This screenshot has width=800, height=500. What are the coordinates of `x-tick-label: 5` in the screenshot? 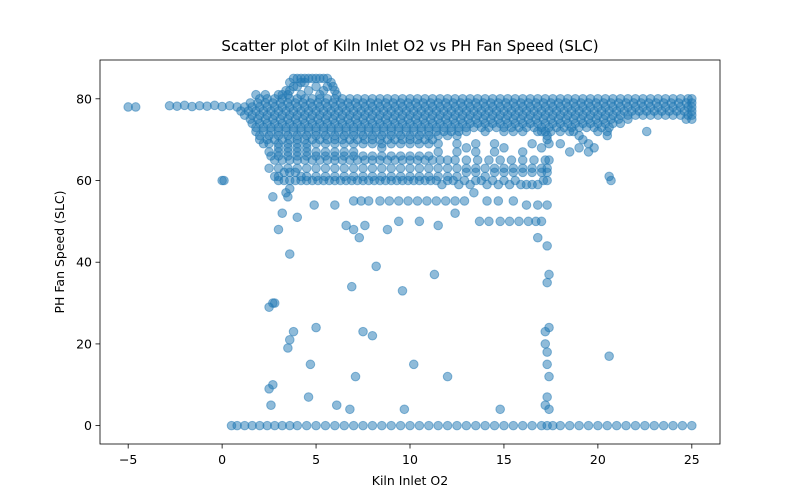 It's located at (316, 459).